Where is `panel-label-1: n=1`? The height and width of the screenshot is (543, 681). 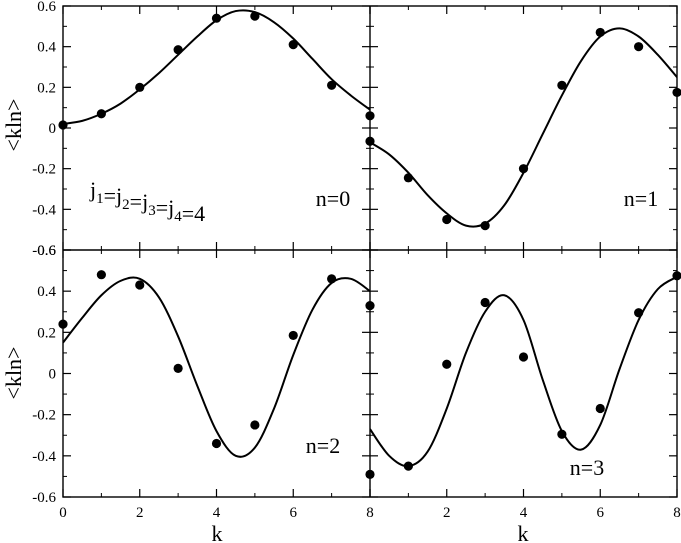 panel-label-1: n=1 is located at coordinates (641, 198).